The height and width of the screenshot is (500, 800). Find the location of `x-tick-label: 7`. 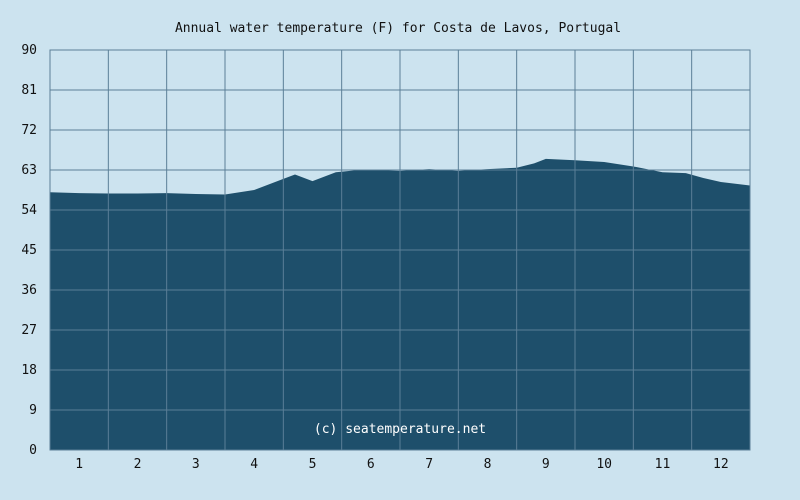

x-tick-label: 7 is located at coordinates (429, 464).